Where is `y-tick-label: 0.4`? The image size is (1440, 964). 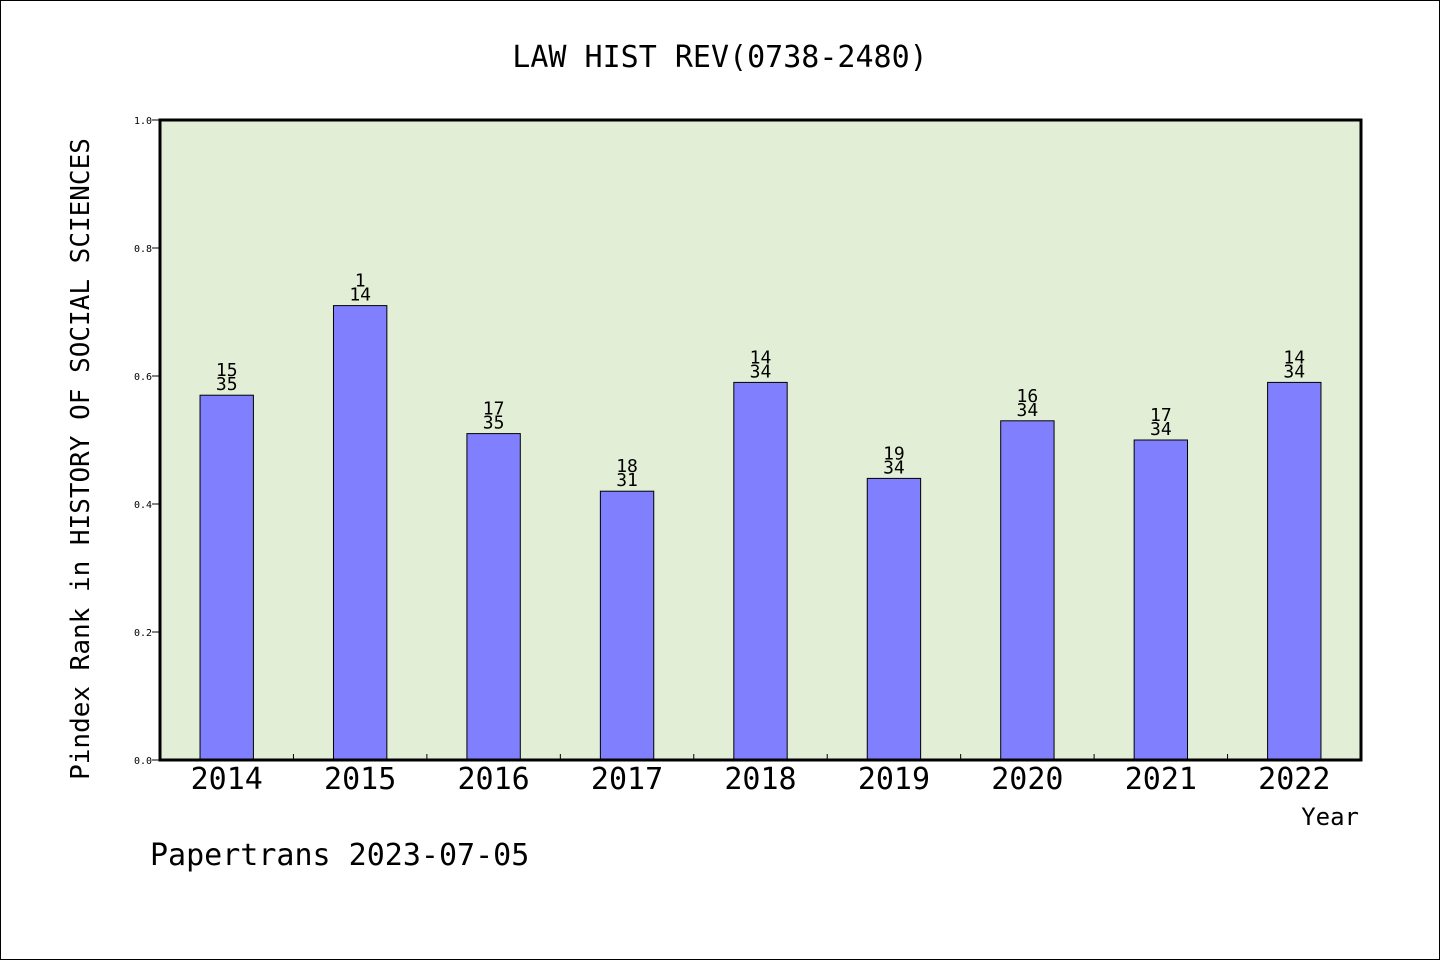 y-tick-label: 0.4 is located at coordinates (143, 505).